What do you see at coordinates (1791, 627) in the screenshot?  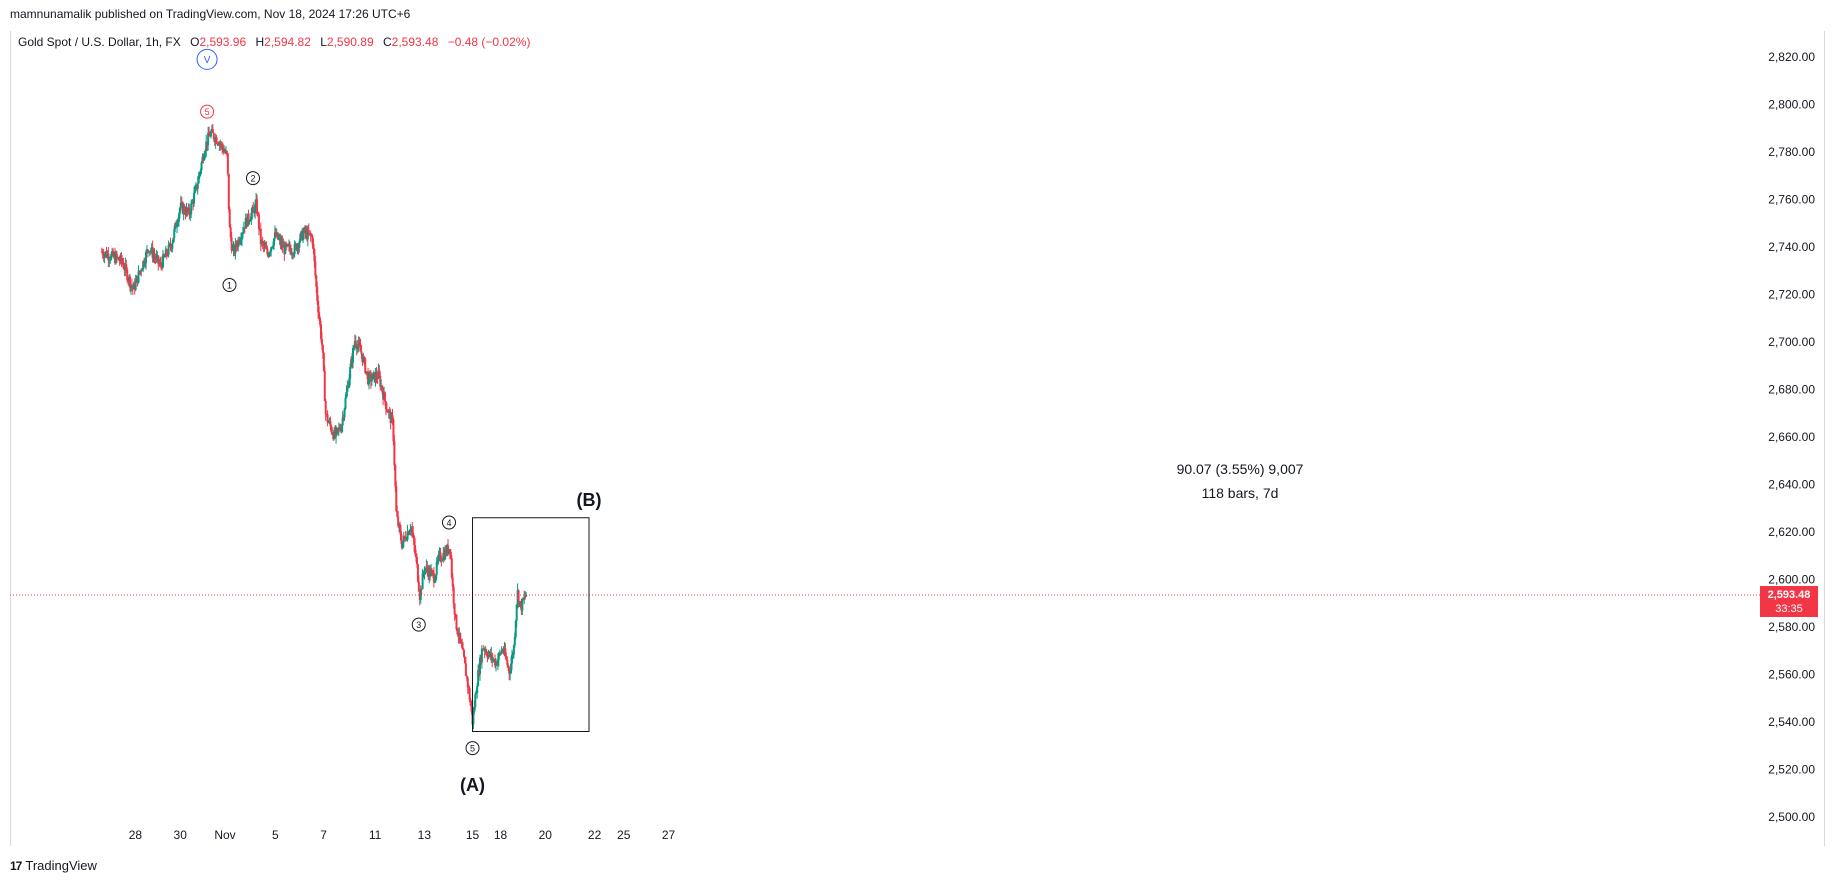 I see `y-tick-label: 2,580.00` at bounding box center [1791, 627].